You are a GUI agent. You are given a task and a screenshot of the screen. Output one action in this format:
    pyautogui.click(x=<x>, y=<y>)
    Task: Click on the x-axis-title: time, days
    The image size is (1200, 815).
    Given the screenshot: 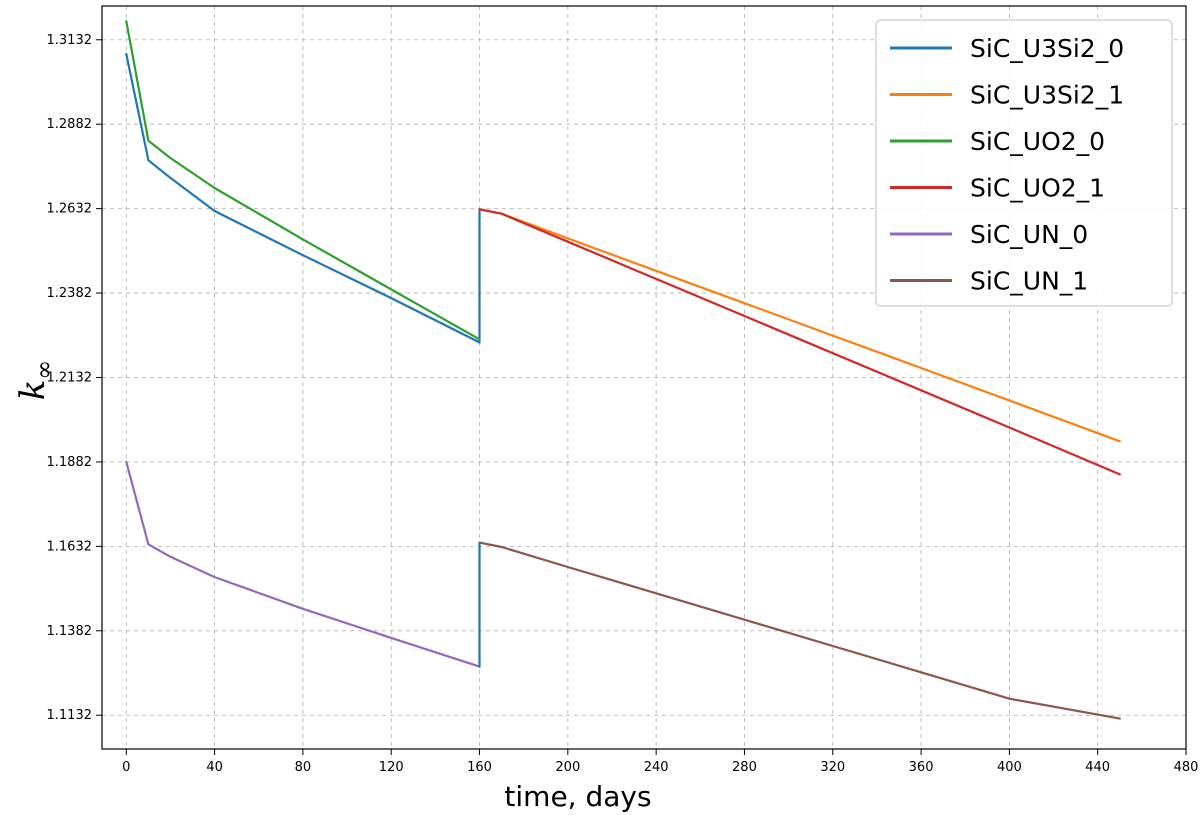 What is the action you would take?
    pyautogui.click(x=577, y=796)
    